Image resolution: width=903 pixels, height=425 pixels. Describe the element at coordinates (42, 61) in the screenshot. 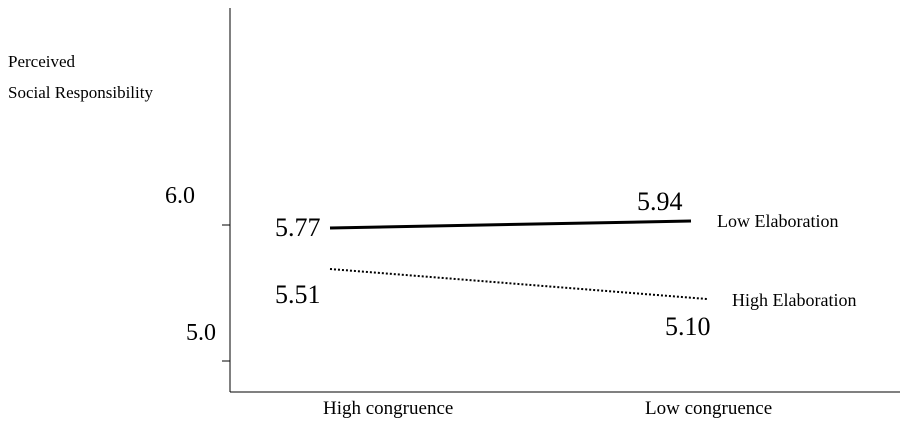

I see `y-axis-title-line-1: Perceived` at that location.